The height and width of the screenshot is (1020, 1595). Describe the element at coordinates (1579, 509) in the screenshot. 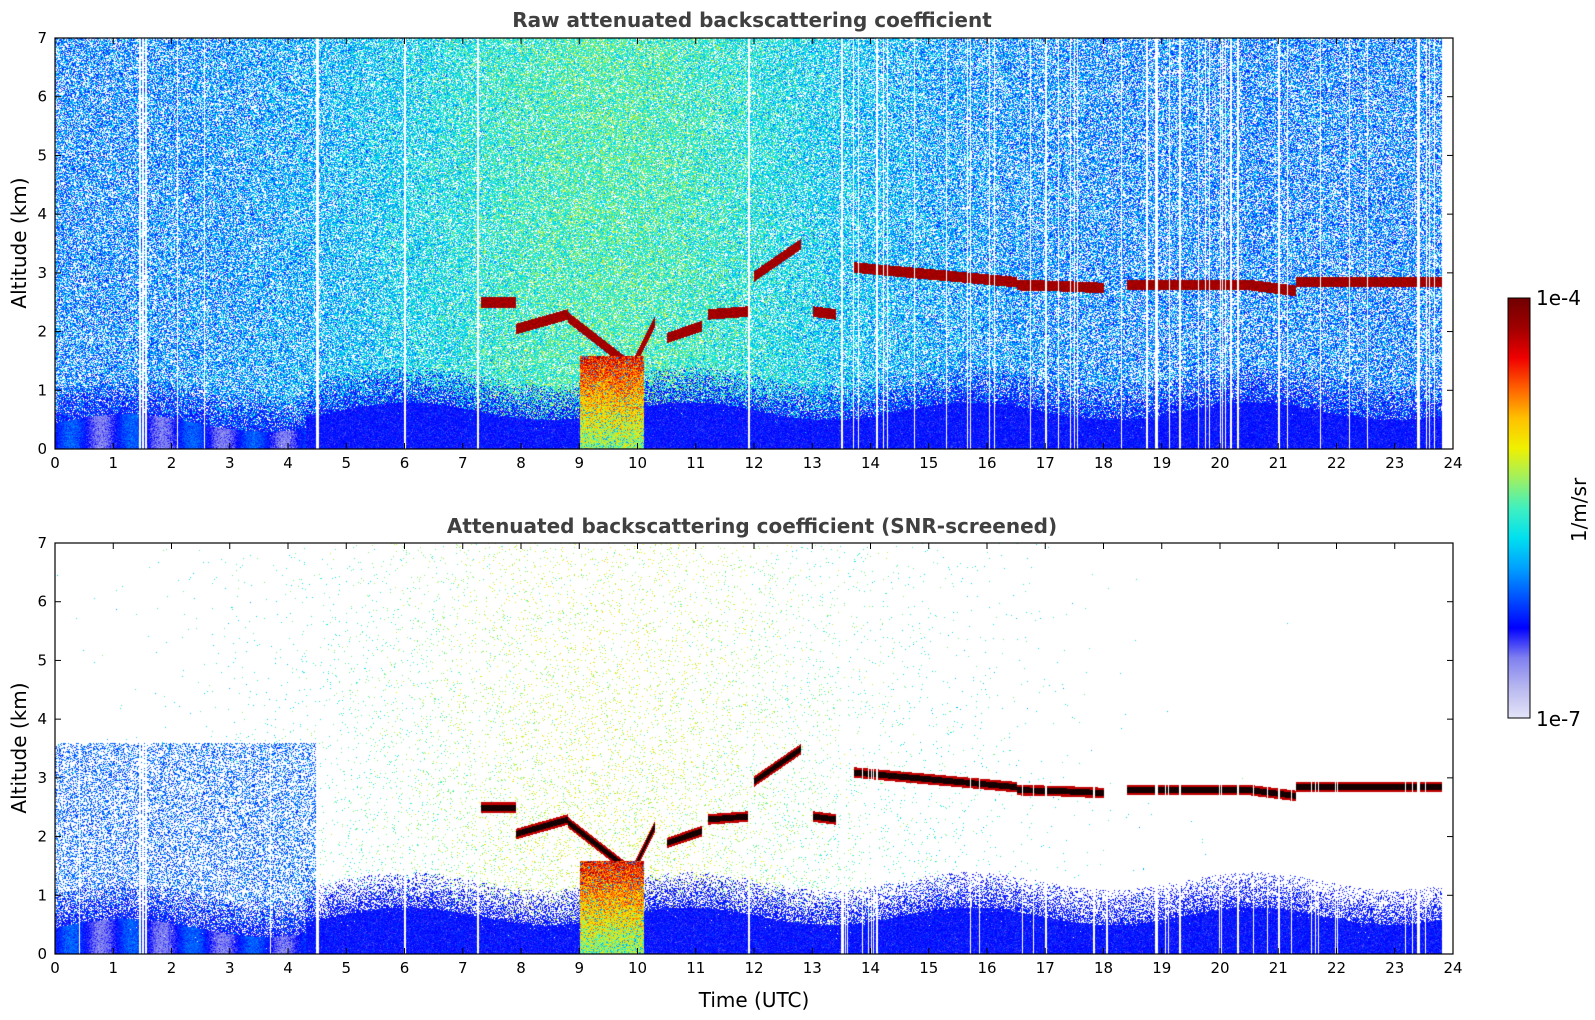

I see `colorbar-unit-label: 1/m/sr` at that location.